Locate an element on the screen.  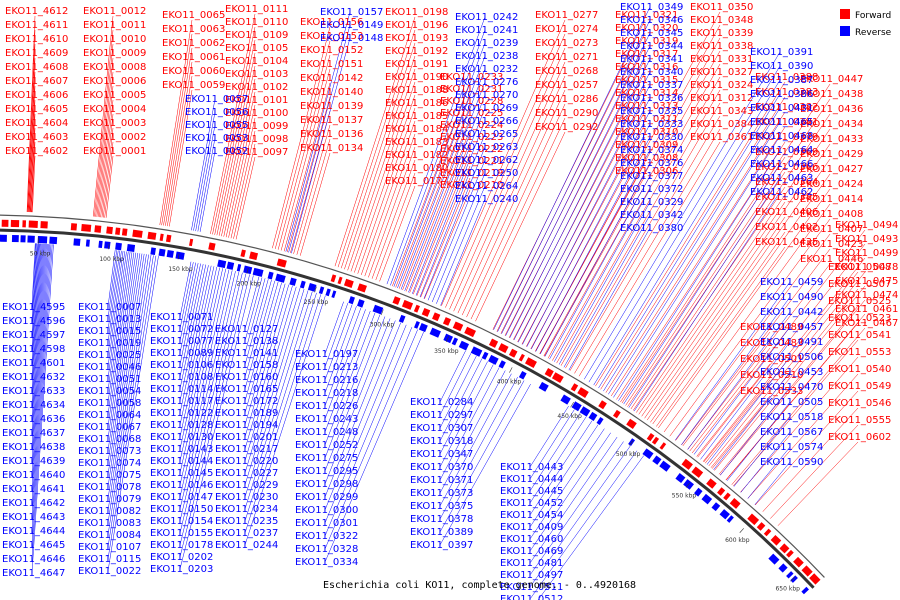
forward-gene-label: EKO11_0508 is located at coordinates (859, 267).